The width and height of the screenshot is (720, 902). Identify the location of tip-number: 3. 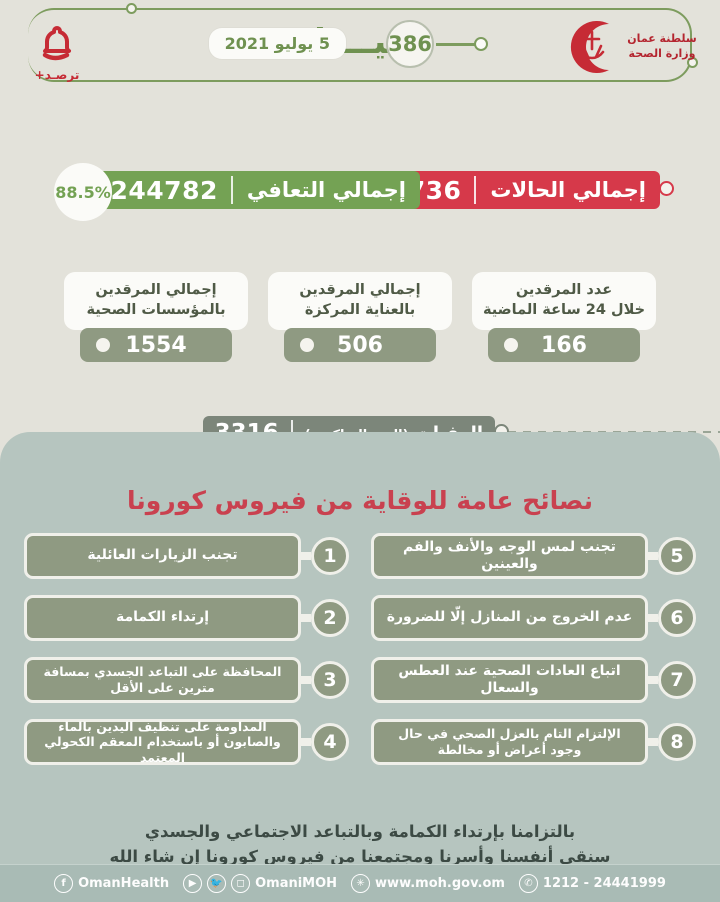
(330, 680).